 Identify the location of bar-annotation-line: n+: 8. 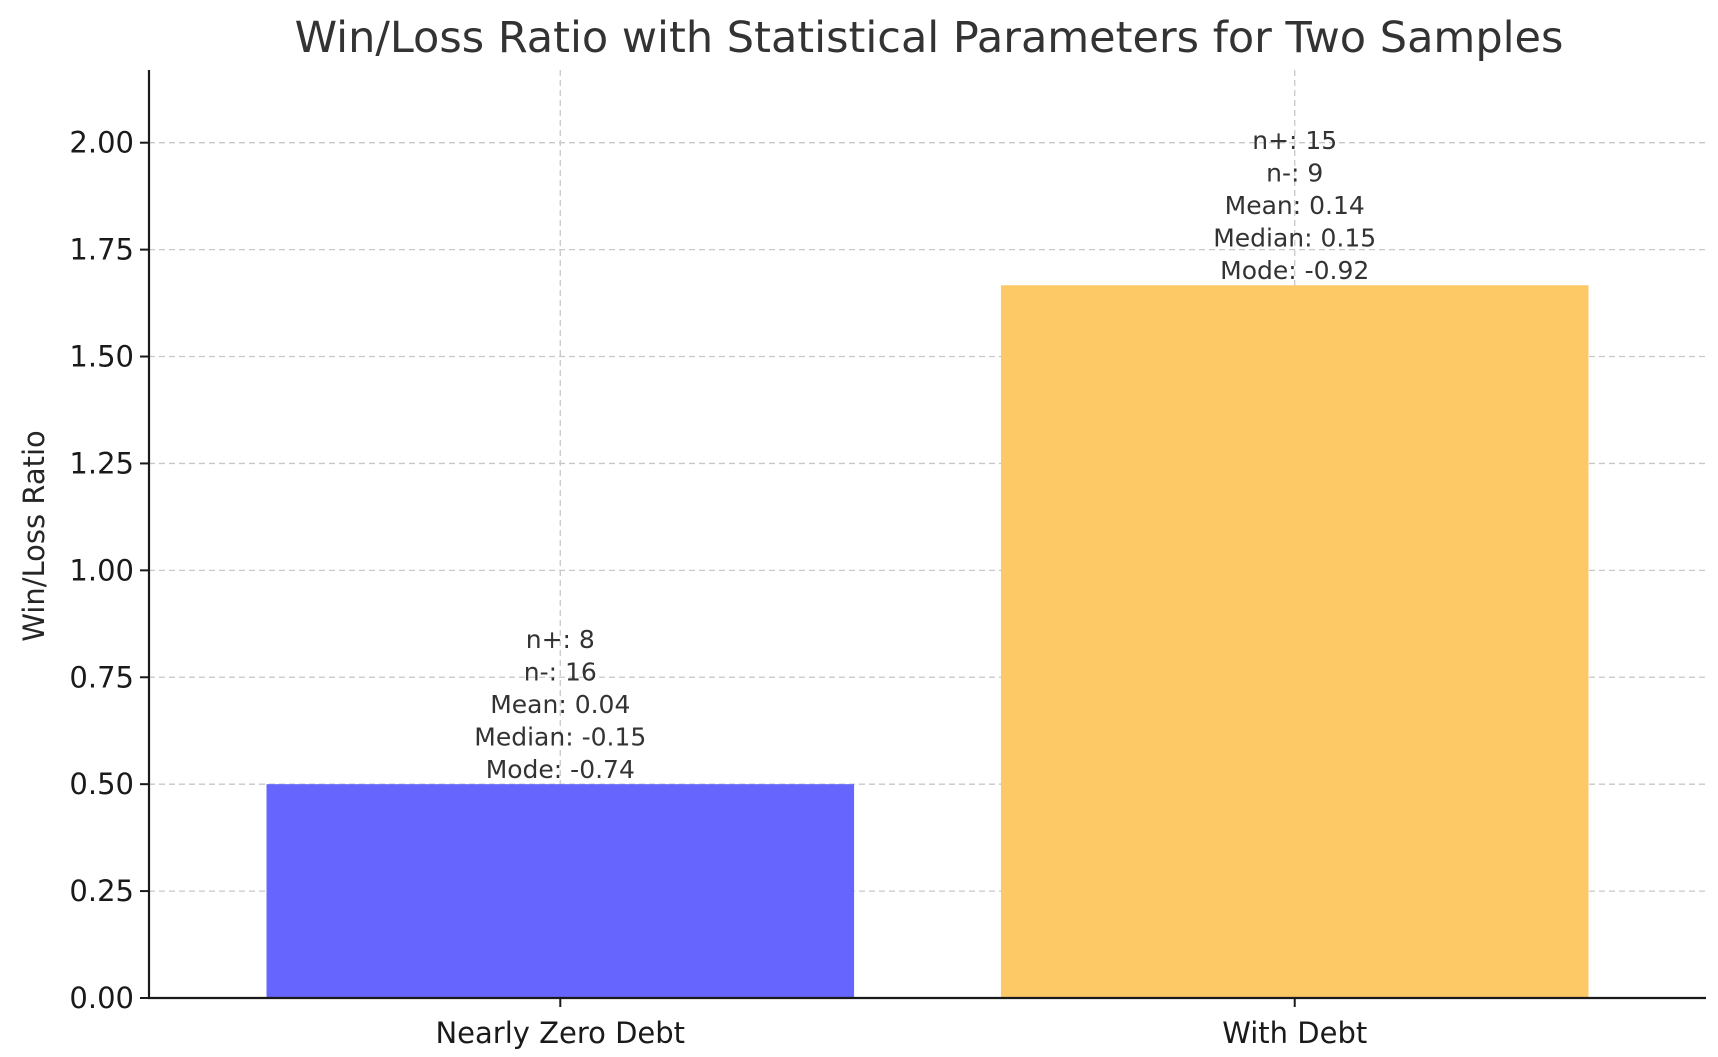
(560, 639).